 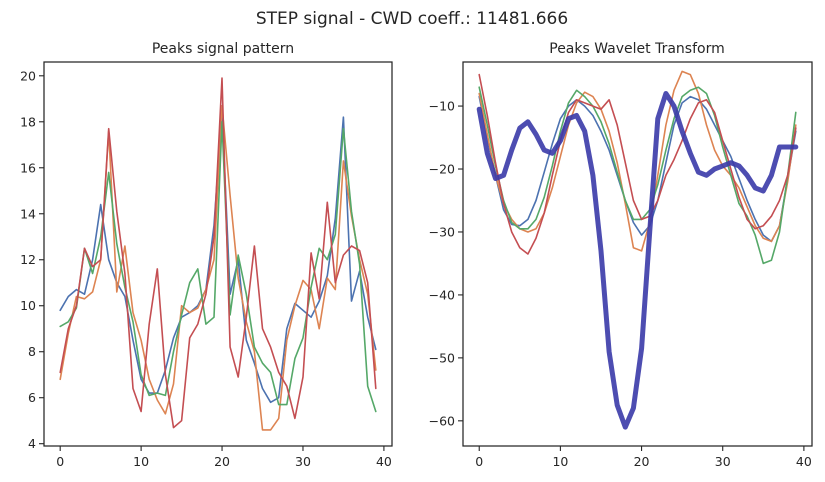 What do you see at coordinates (32, 351) in the screenshot?
I see `signal-pattern-y-tick-label: 8` at bounding box center [32, 351].